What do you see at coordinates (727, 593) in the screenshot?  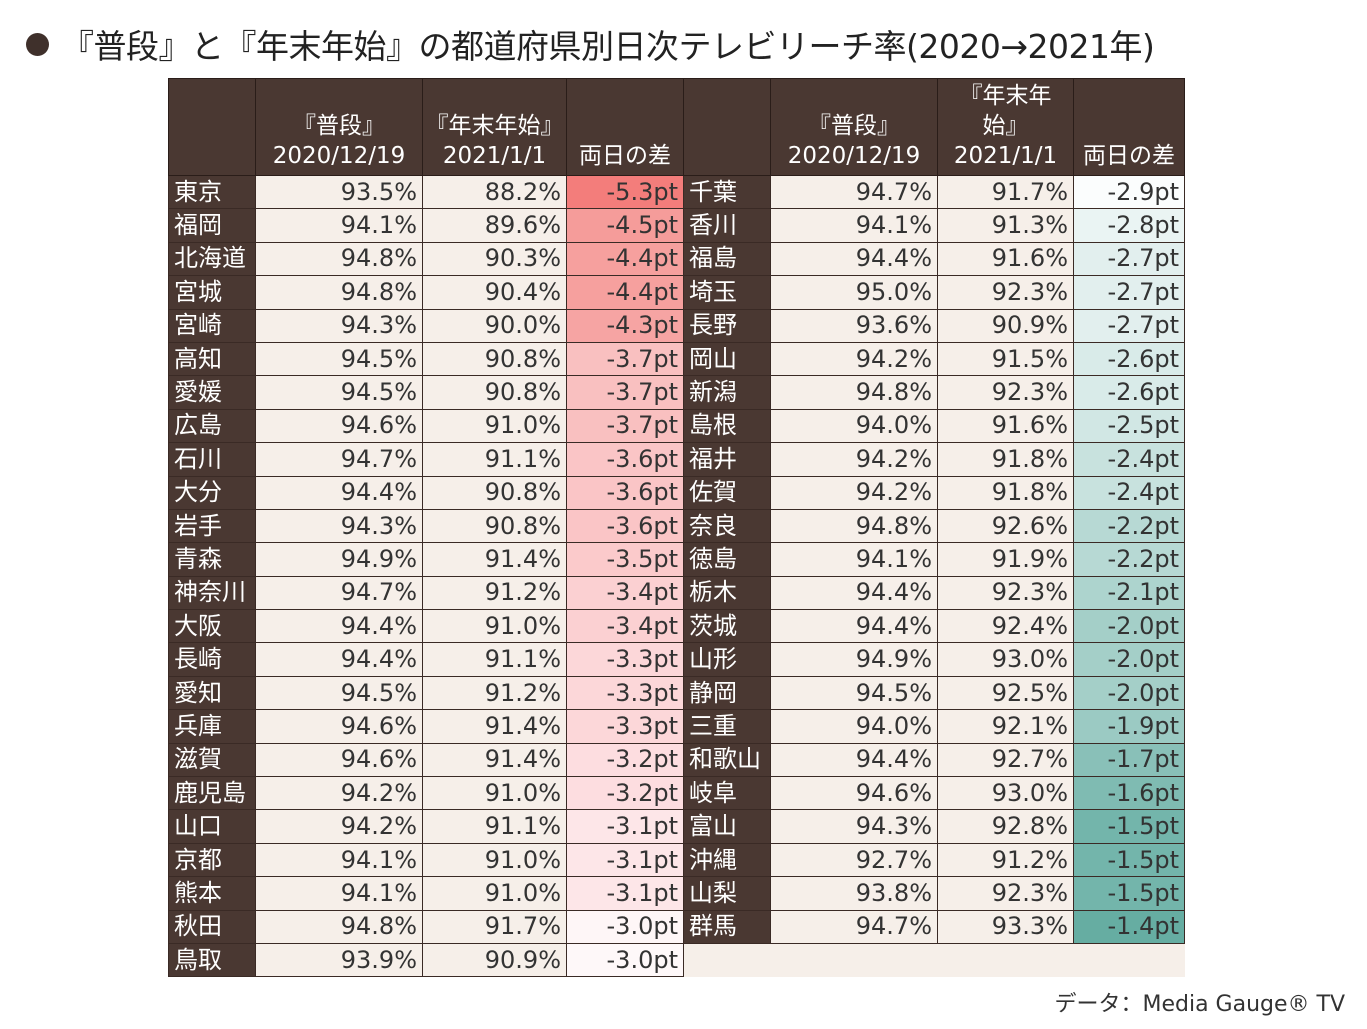 I see `pref-name: 栃木` at bounding box center [727, 593].